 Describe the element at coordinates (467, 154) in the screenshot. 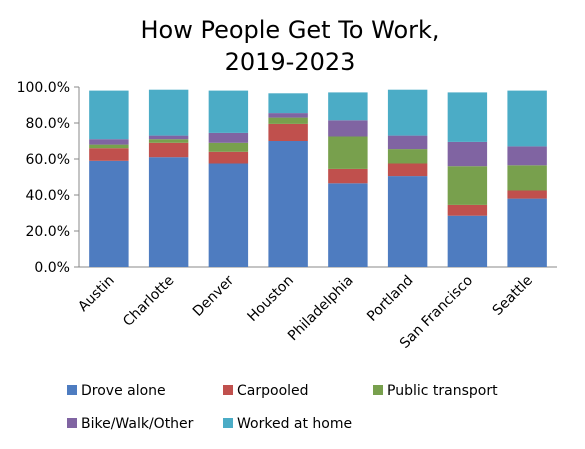

I see `bar-segment-san-francisco-bike-walk-other` at that location.